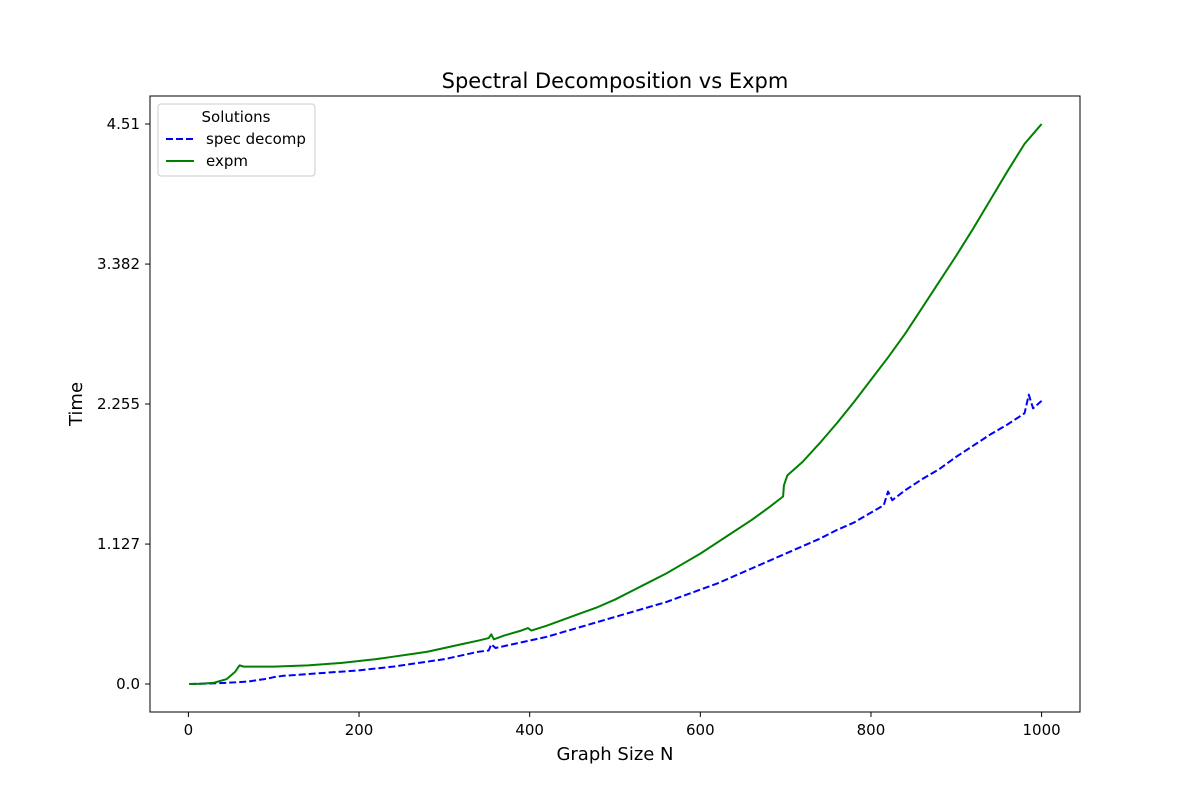 This screenshot has width=1200, height=805. Describe the element at coordinates (189, 730) in the screenshot. I see `x-tick-label: 0` at that location.